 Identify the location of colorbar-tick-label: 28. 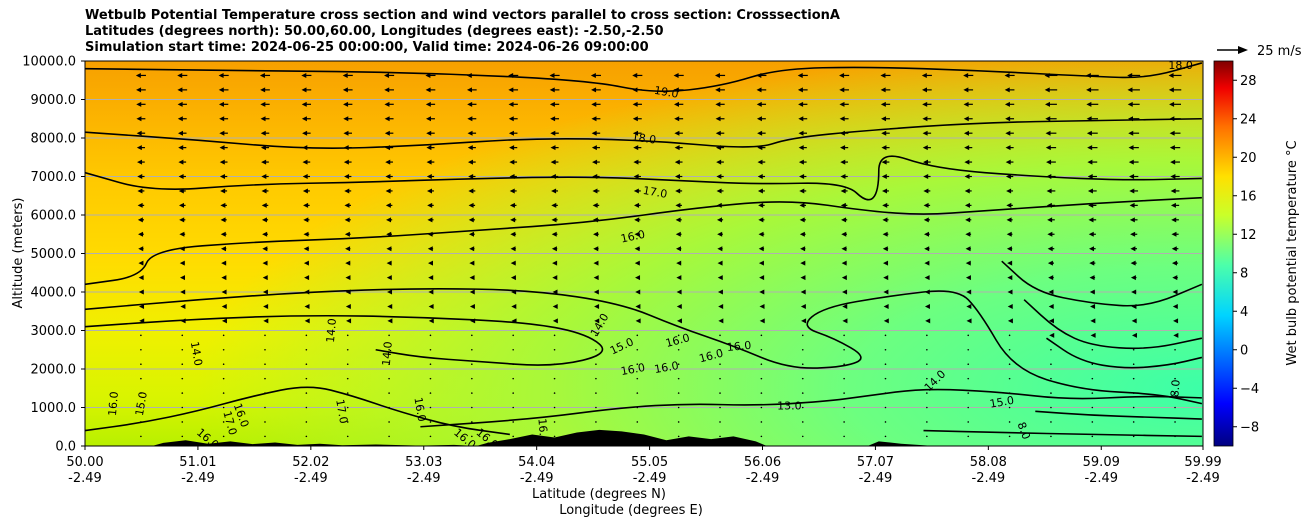
(1248, 81).